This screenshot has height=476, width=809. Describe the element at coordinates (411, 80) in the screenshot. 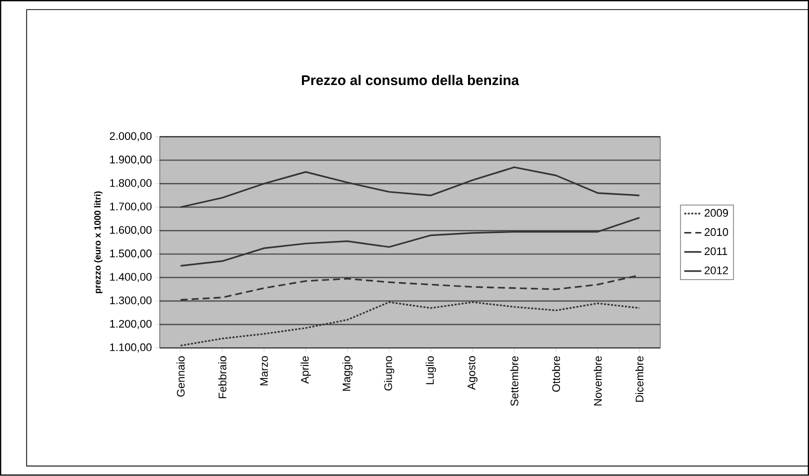

I see `chart-title: Prezzo al consumo della benzina` at that location.